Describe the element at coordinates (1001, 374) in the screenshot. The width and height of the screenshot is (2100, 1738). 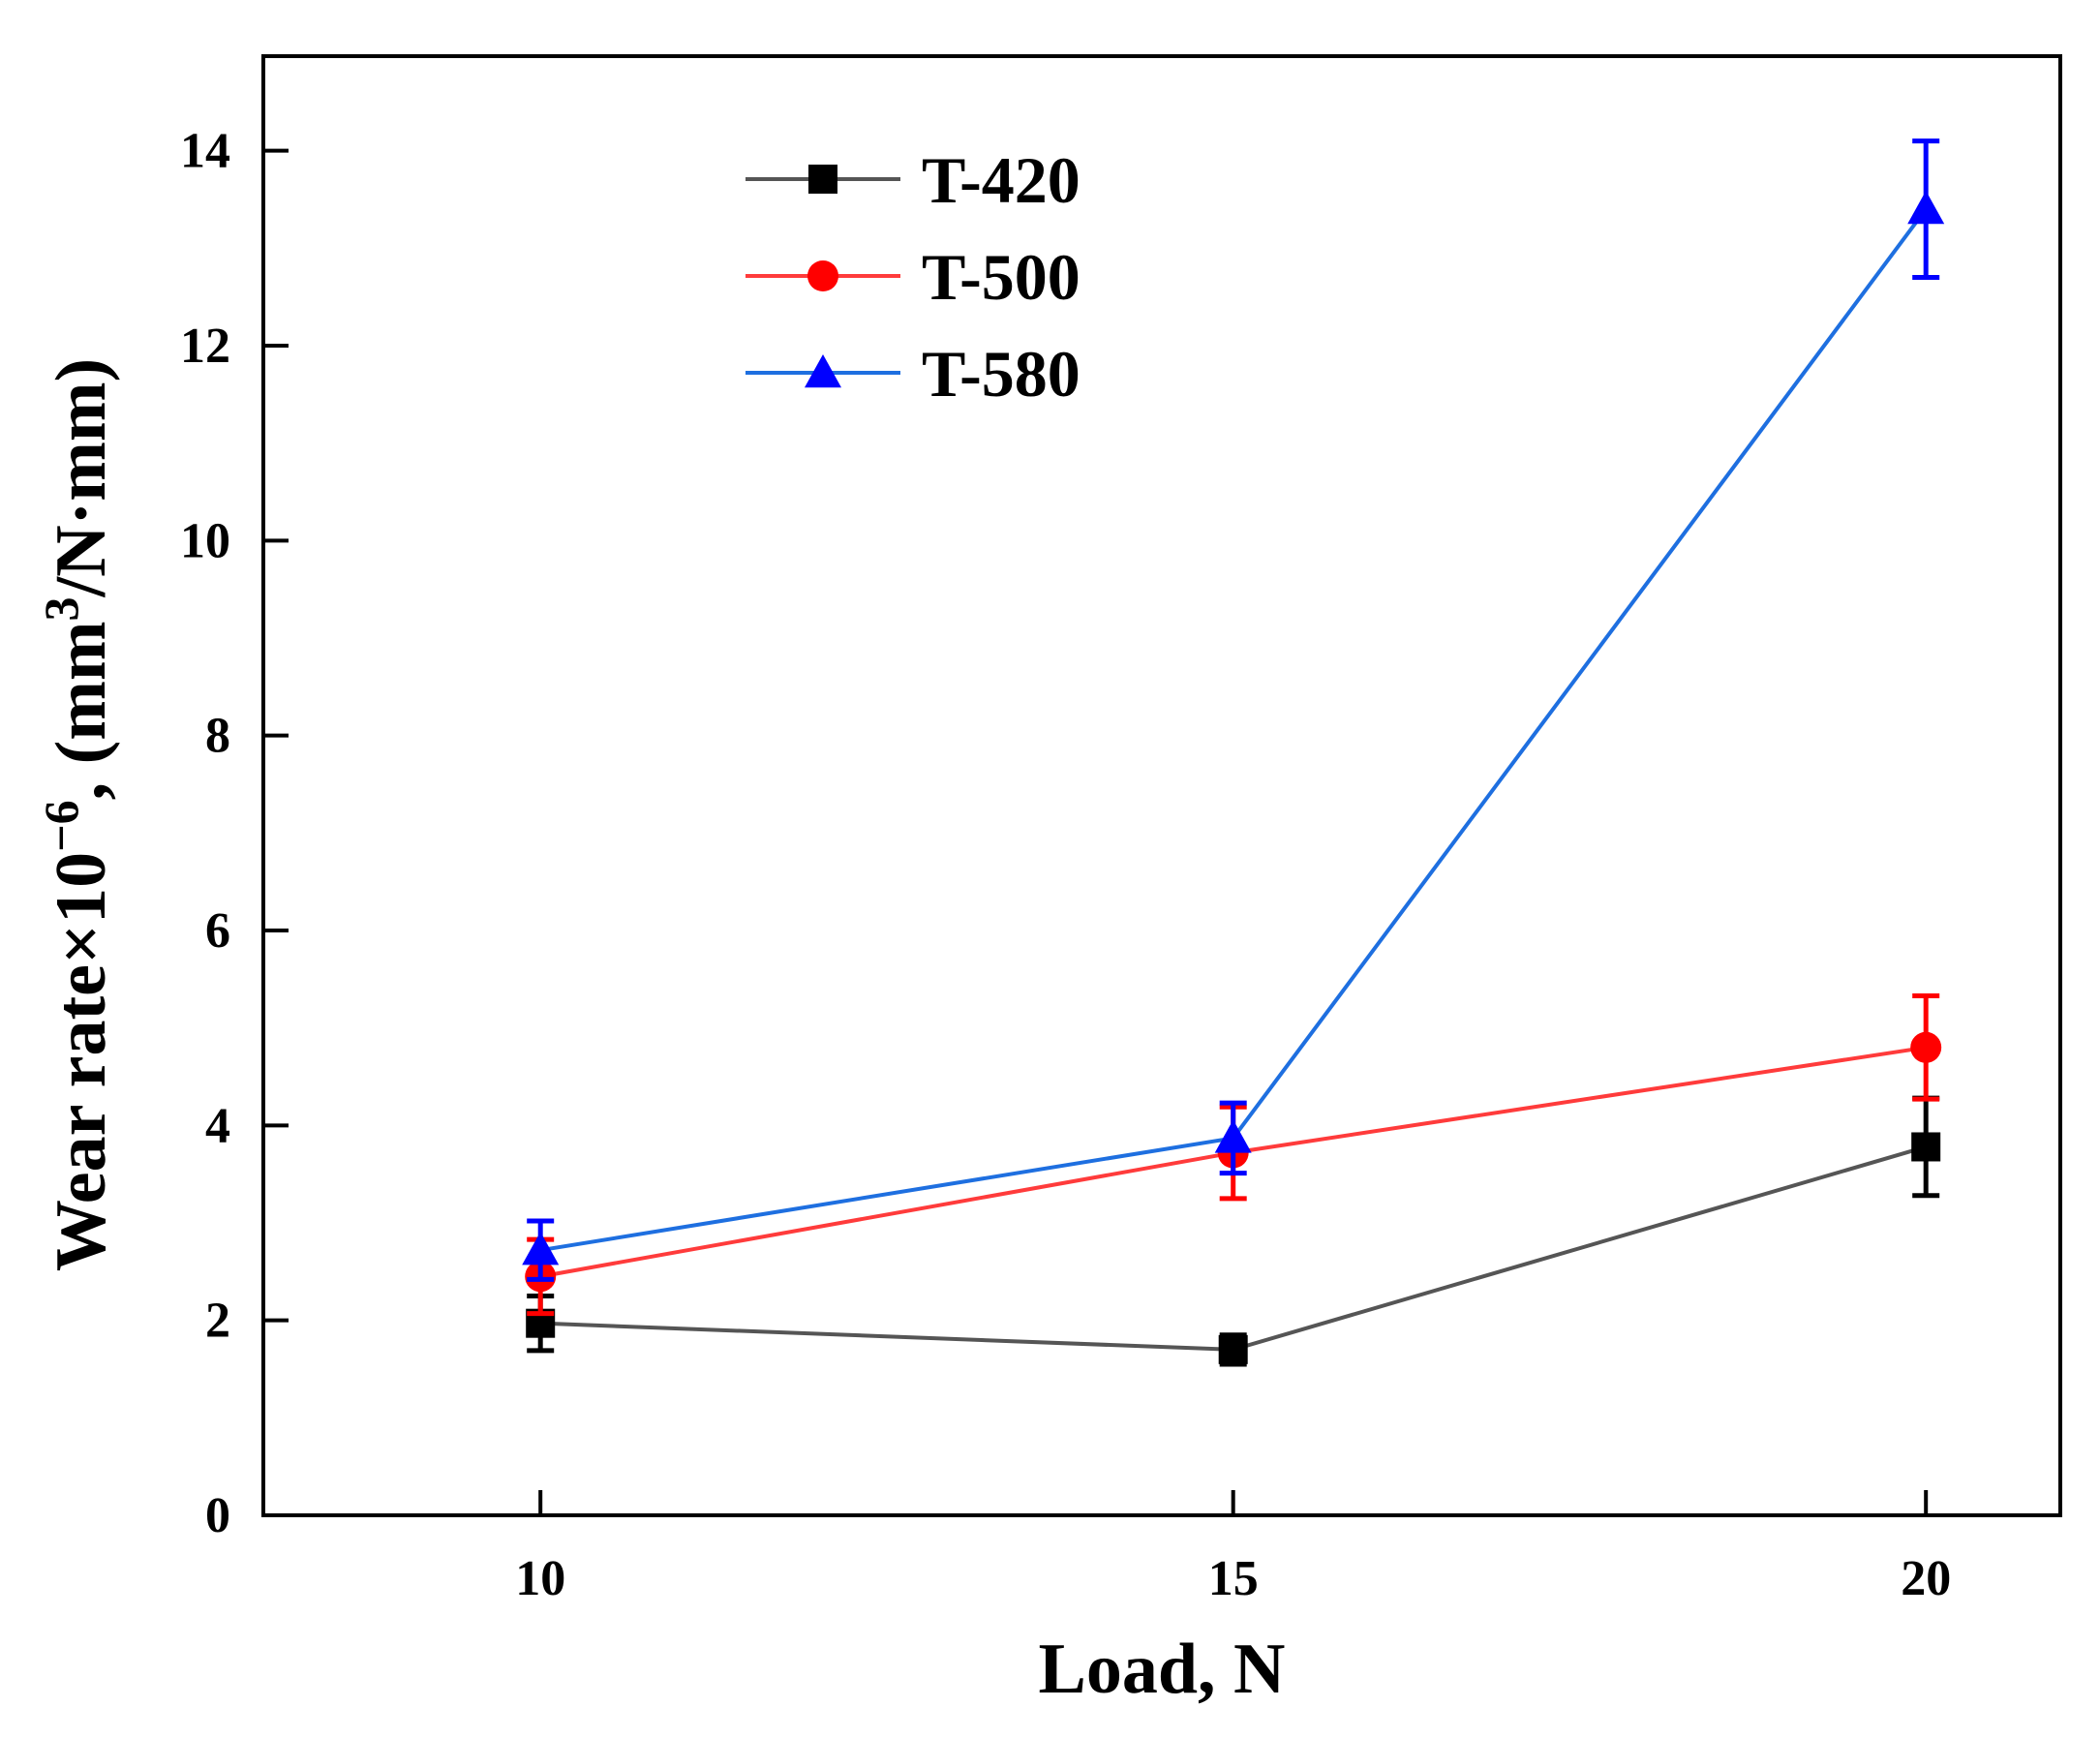
I see `legend-label-T-580: T-580` at that location.